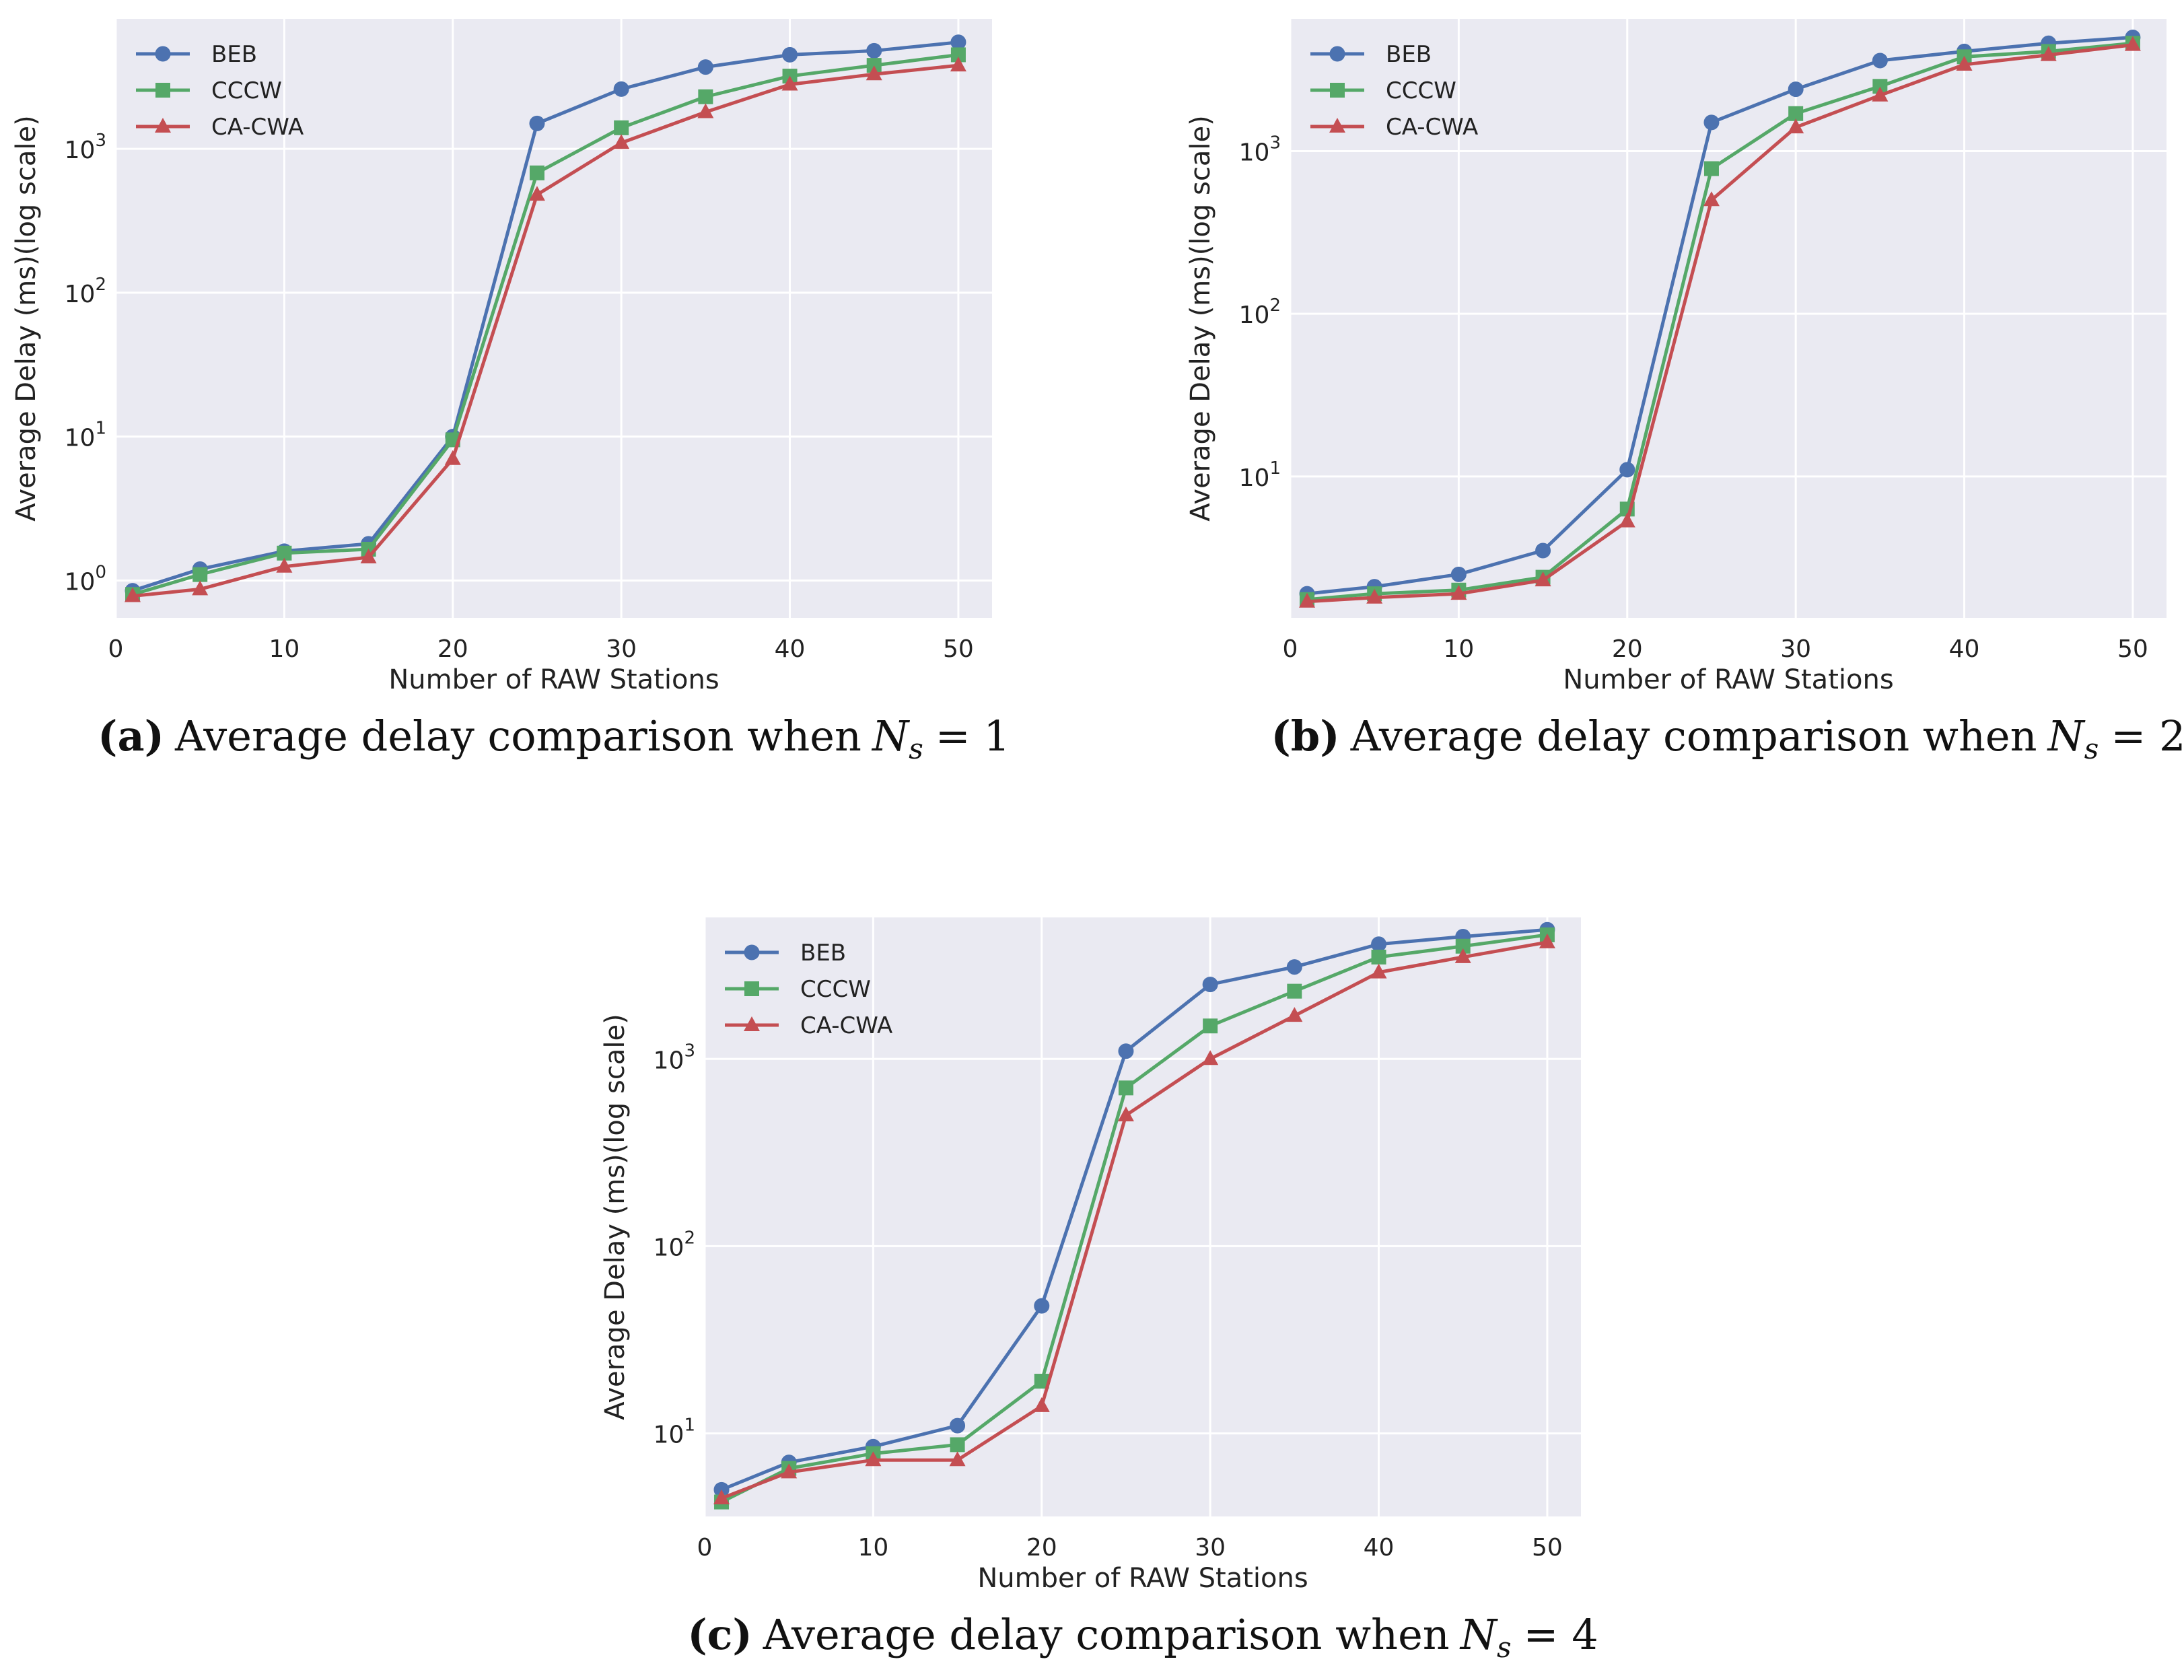 The image size is (2184, 1680). I want to click on subfigure-caption: (a) Average delay comparison when Ns = 1, so click(554, 738).